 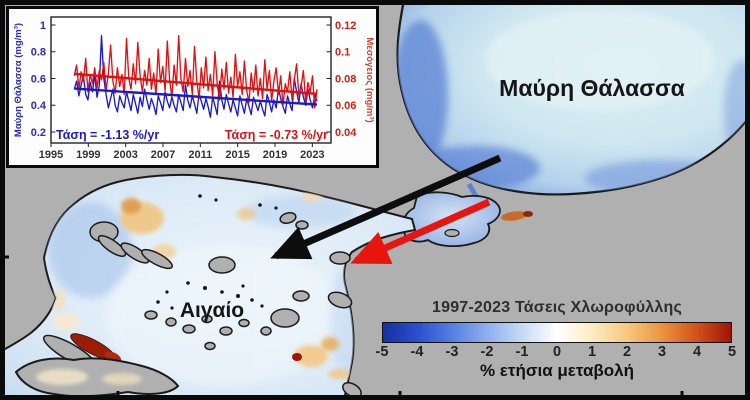 I want to click on crete-island, so click(x=97, y=377).